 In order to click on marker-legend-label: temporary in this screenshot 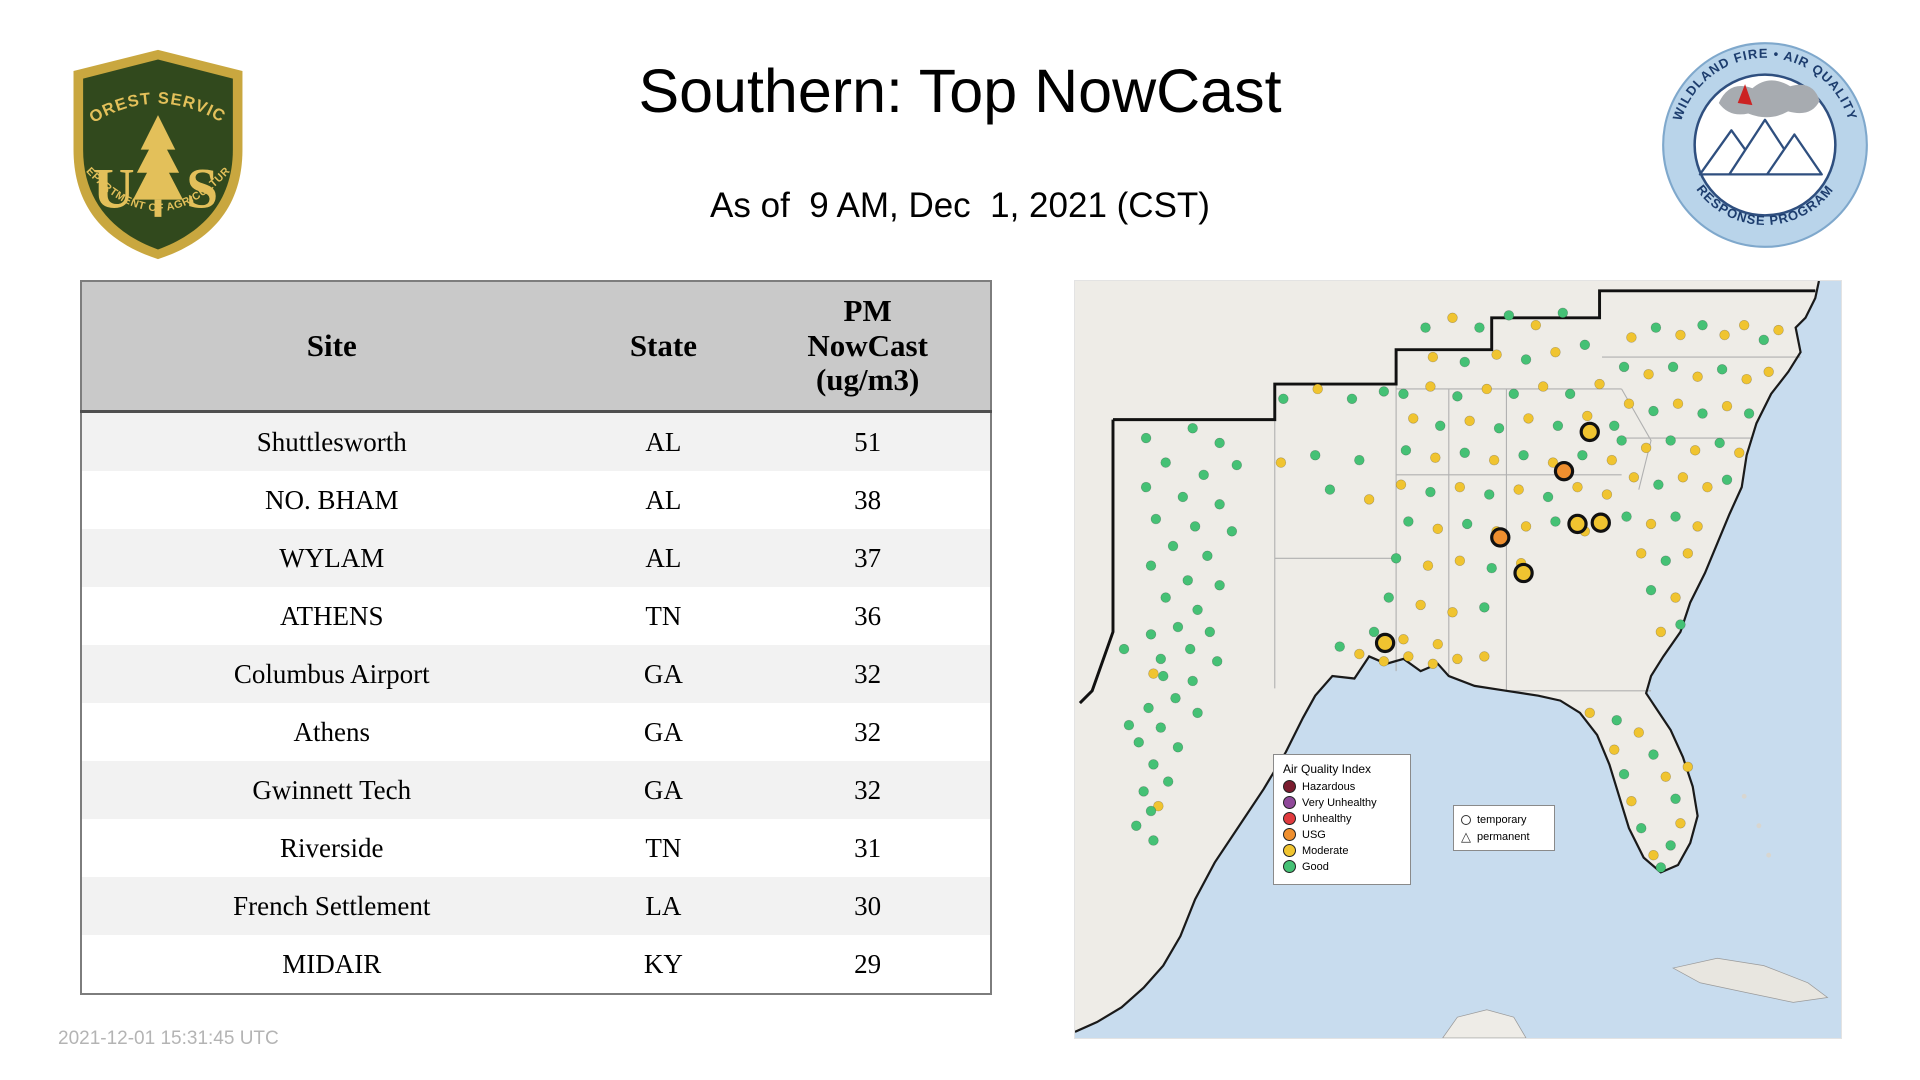, I will do `click(1502, 819)`.